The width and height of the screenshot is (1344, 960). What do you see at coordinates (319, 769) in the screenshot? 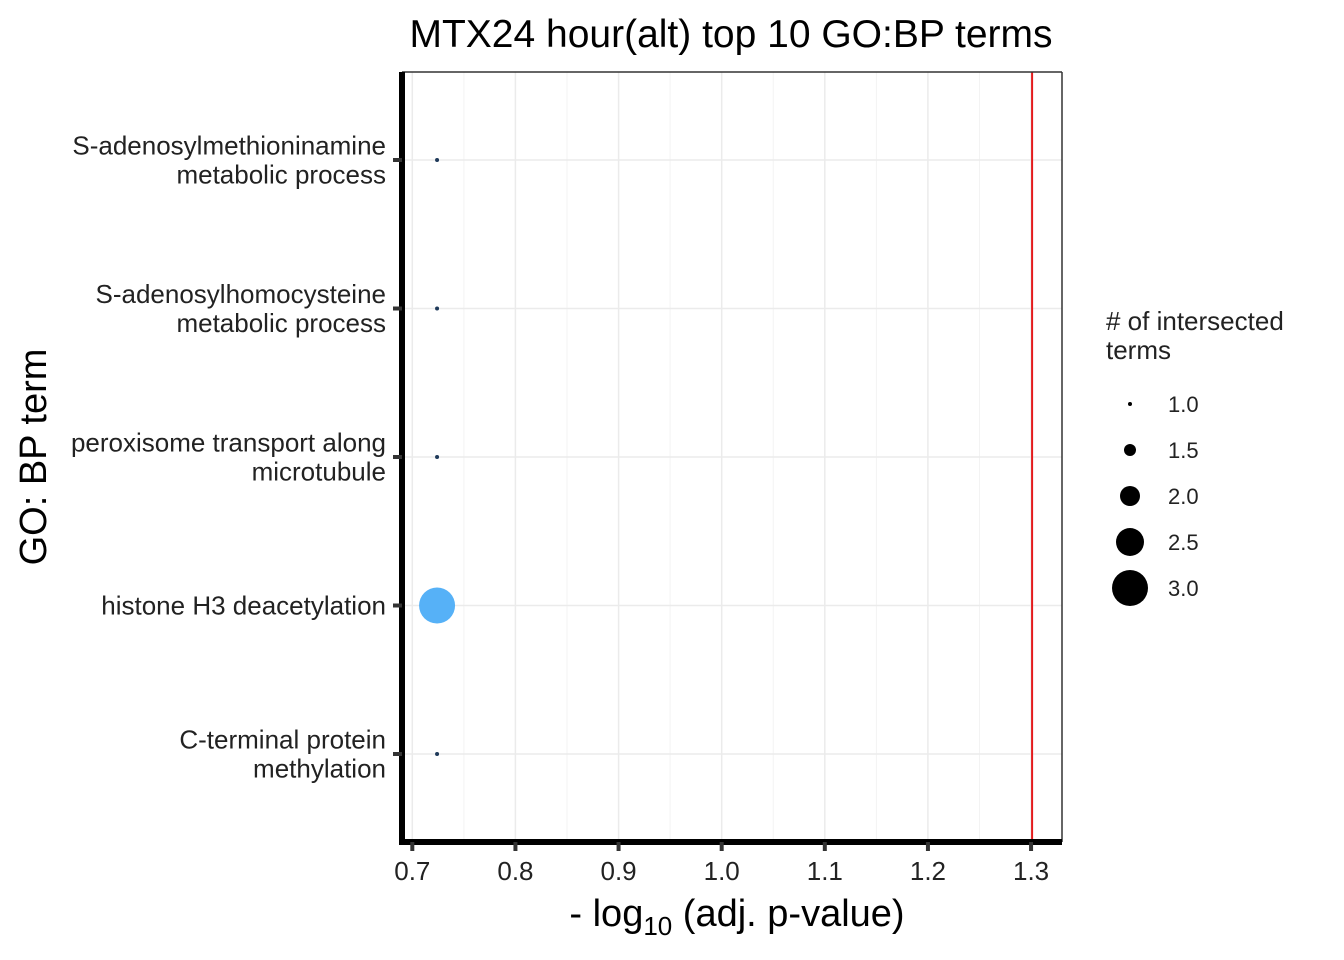
I see `y-tick-label-line: methylation` at bounding box center [319, 769].